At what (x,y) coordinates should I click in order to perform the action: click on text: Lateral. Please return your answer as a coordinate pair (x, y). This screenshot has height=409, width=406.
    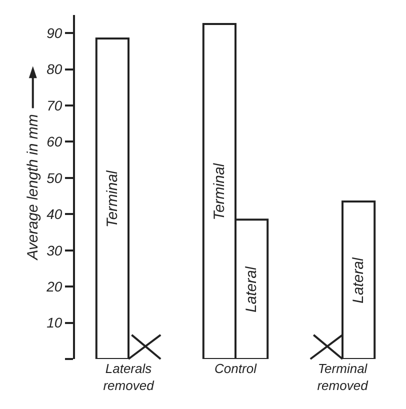
    Looking at the image, I should click on (359, 281).